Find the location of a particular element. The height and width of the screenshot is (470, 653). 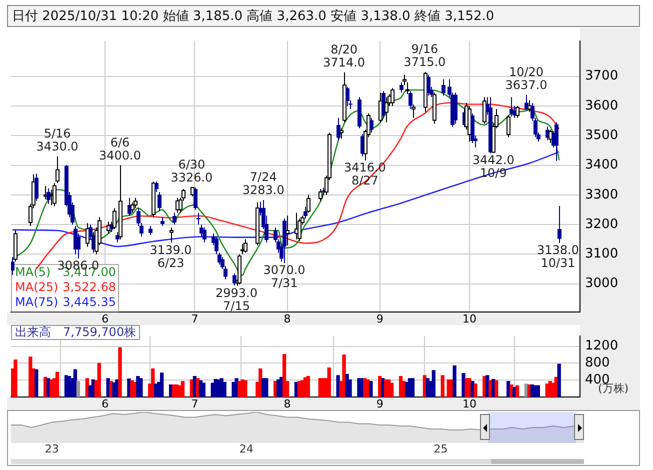

annotation: 10/20 3637.0 is located at coordinates (526, 78).